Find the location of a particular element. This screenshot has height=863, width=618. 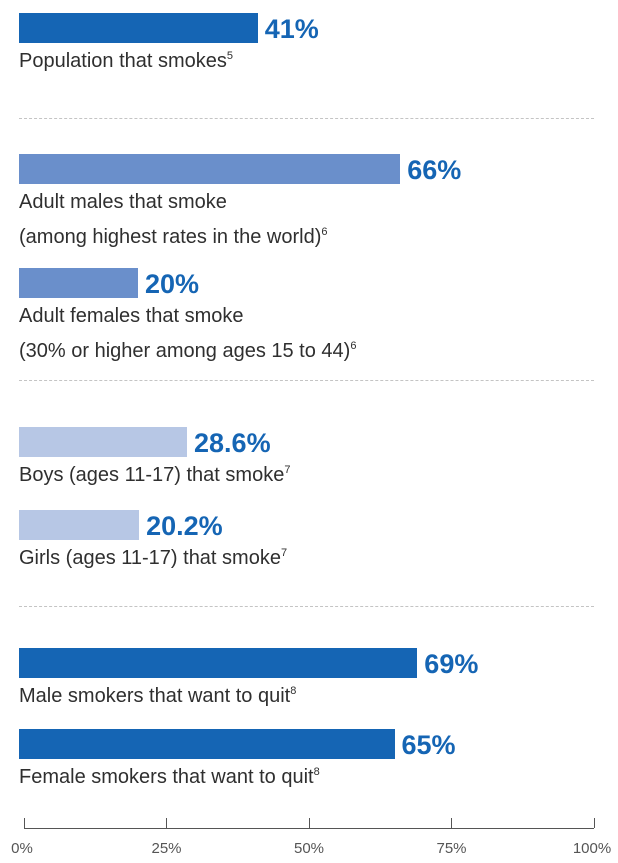

category-label: Male smokers that want to quit8 is located at coordinates (157, 696).